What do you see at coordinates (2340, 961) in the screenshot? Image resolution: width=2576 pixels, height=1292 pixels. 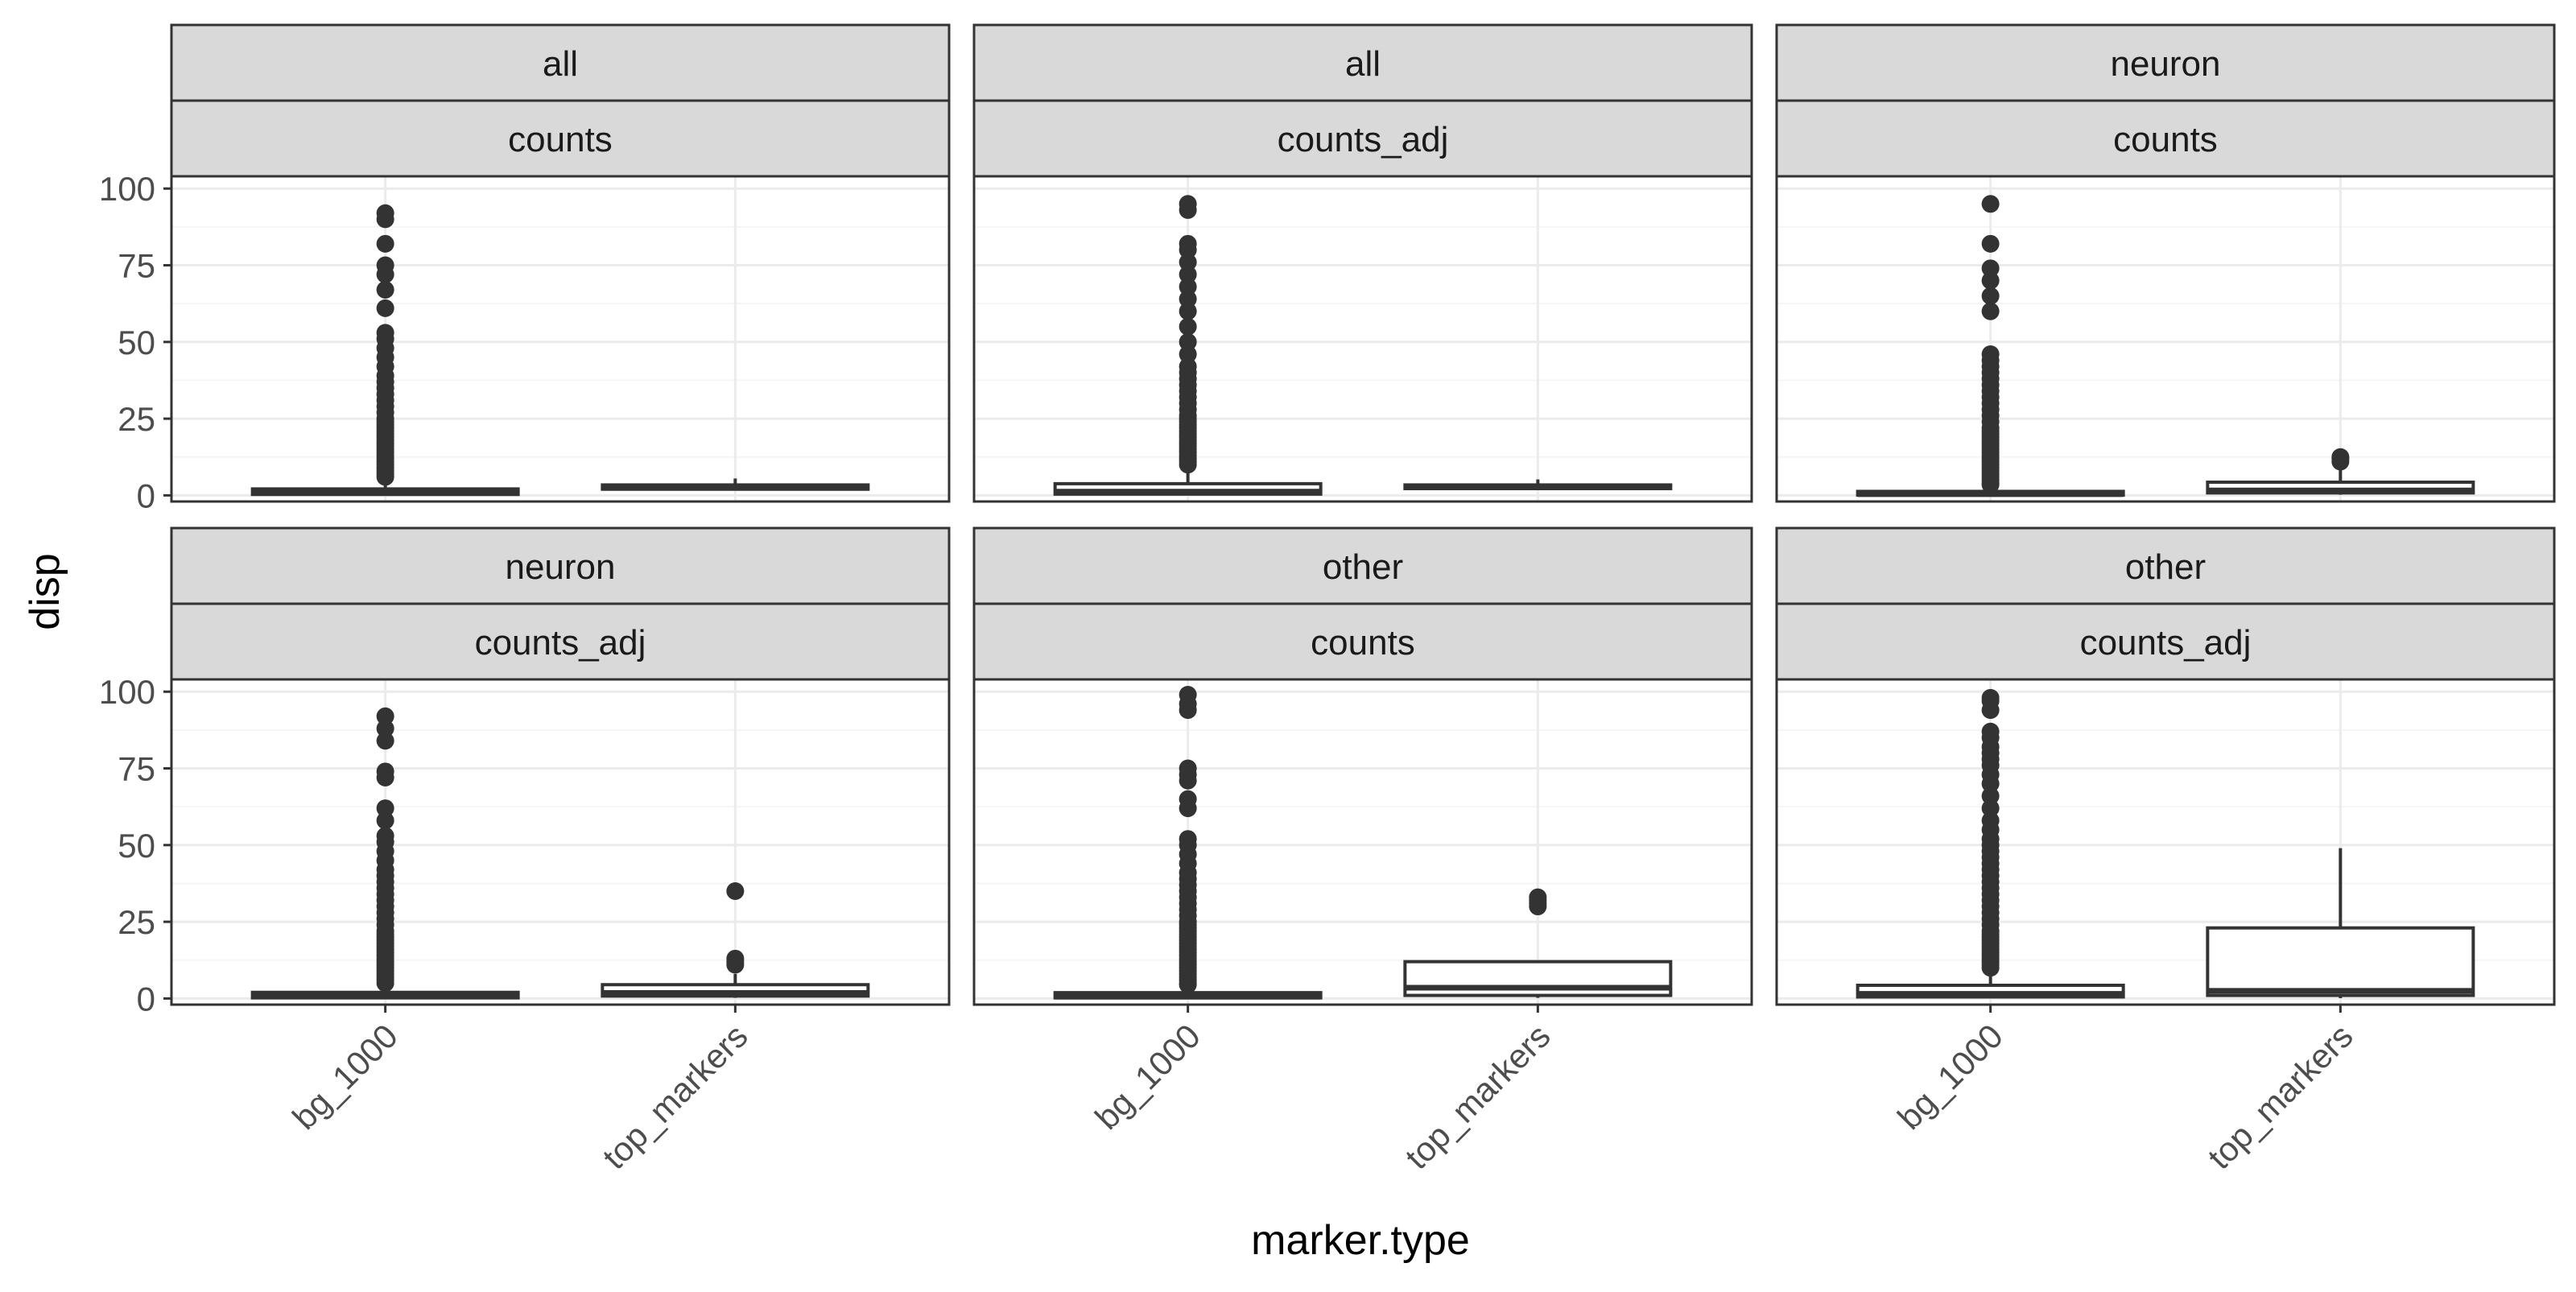 I see `box-iqr` at bounding box center [2340, 961].